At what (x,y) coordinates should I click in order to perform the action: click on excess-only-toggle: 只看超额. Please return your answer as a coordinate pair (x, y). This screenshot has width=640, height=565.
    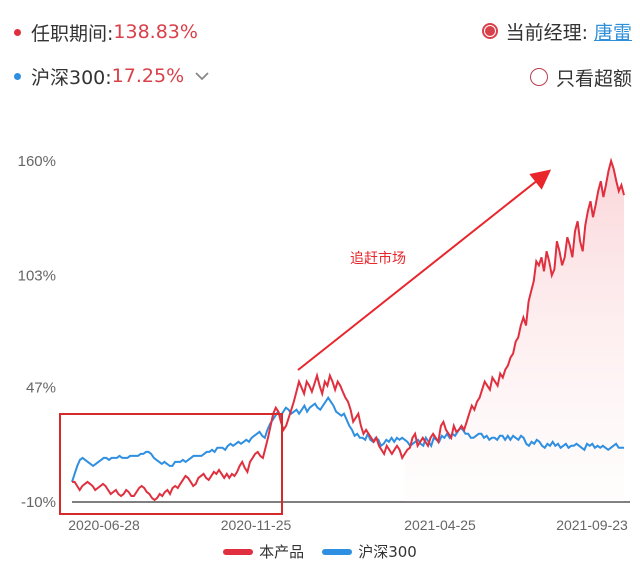
    Looking at the image, I should click on (580, 77).